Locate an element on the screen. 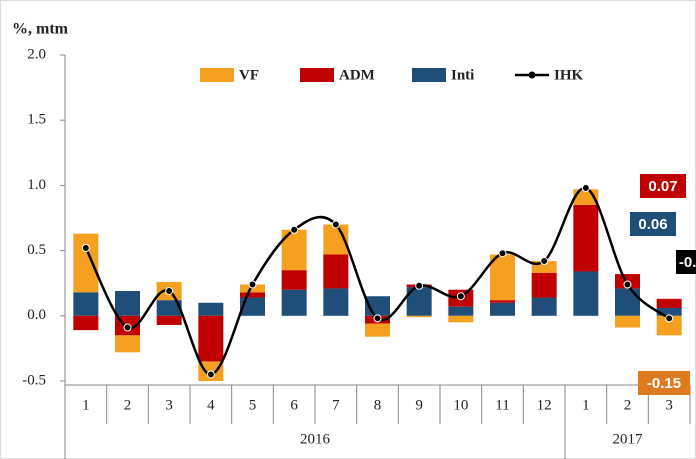 This screenshot has height=459, width=696. x-tick-label: 10 is located at coordinates (460, 405).